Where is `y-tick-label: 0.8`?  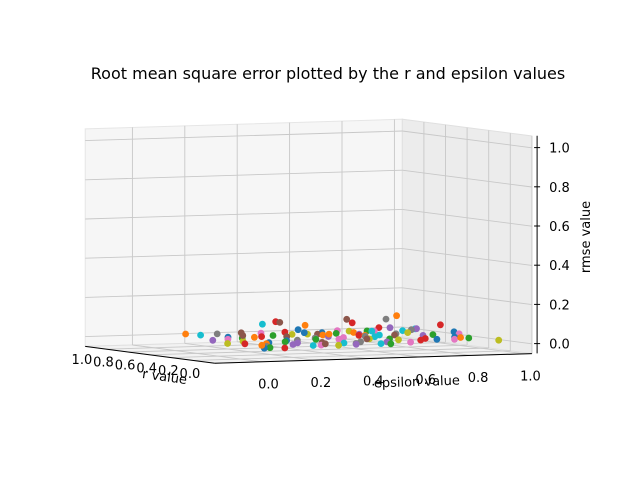 y-tick-label: 0.8 is located at coordinates (478, 378).